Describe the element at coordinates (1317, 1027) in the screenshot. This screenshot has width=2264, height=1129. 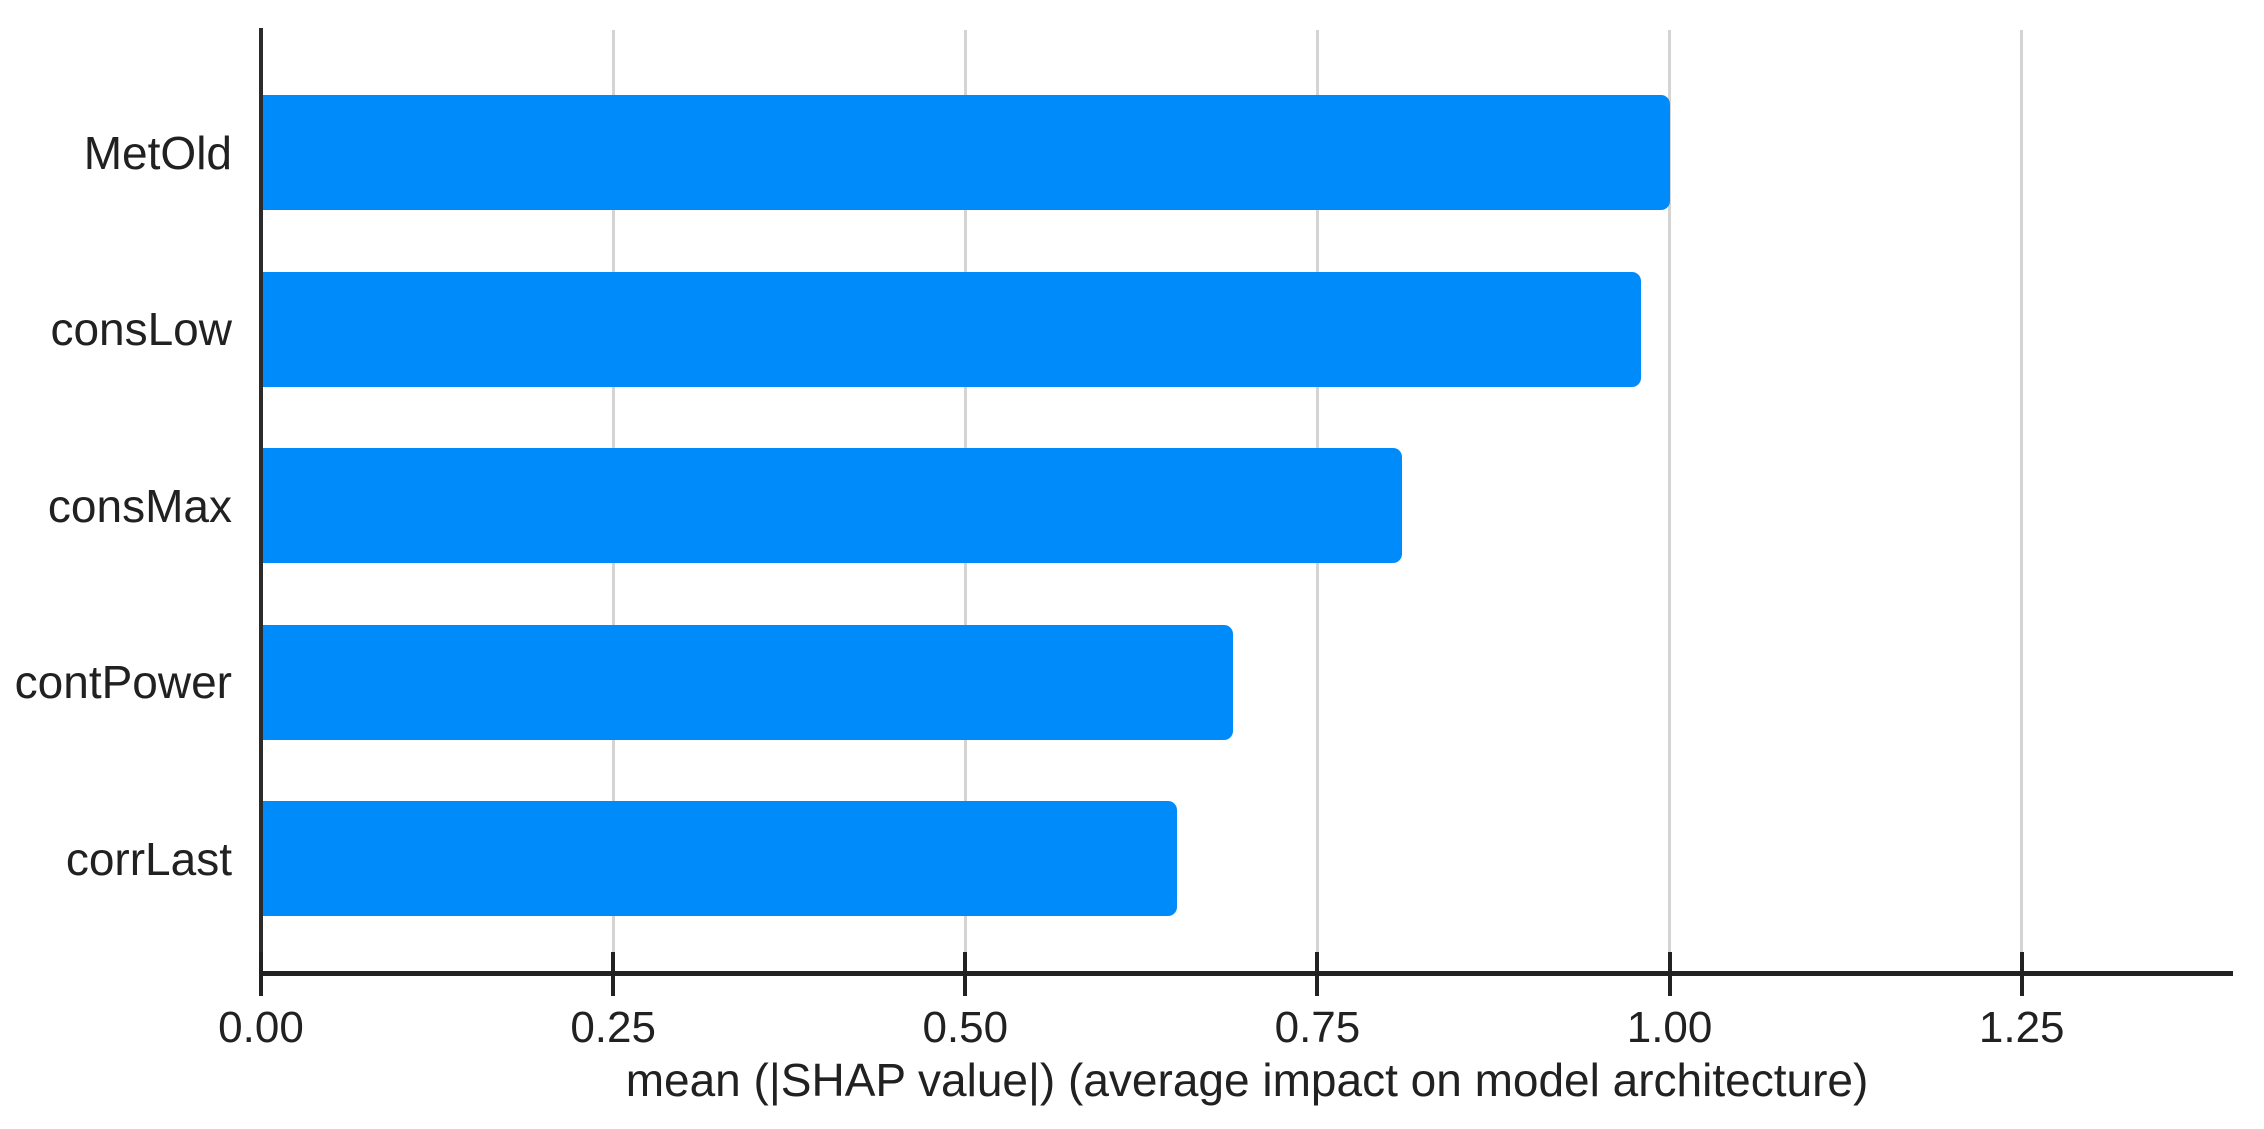
I see `x-tick-label-0.75: 0.75` at that location.